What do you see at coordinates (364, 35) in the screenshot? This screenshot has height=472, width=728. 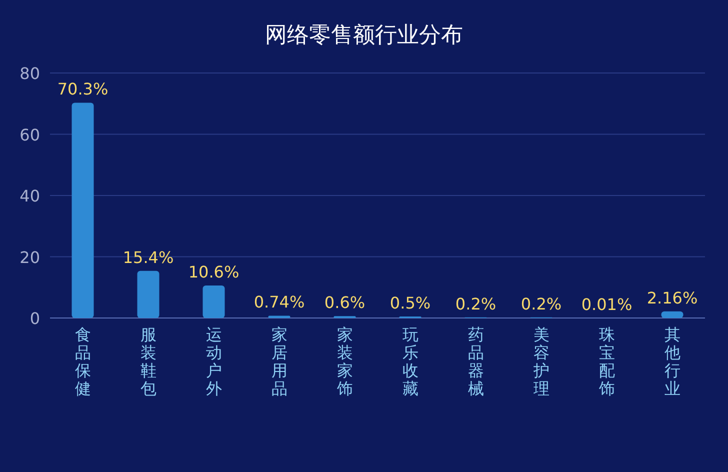 I see `chart-title: 网络零售额行业分布` at bounding box center [364, 35].